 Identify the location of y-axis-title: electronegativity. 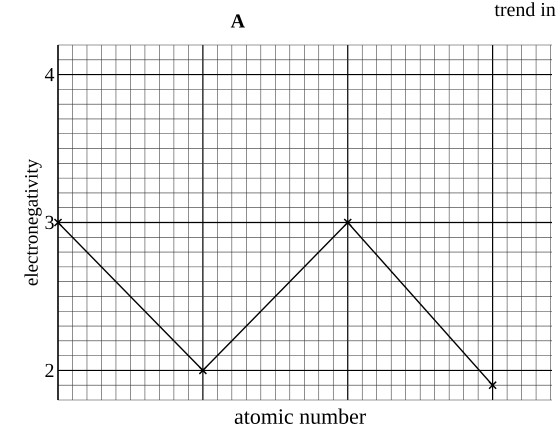
(33, 222).